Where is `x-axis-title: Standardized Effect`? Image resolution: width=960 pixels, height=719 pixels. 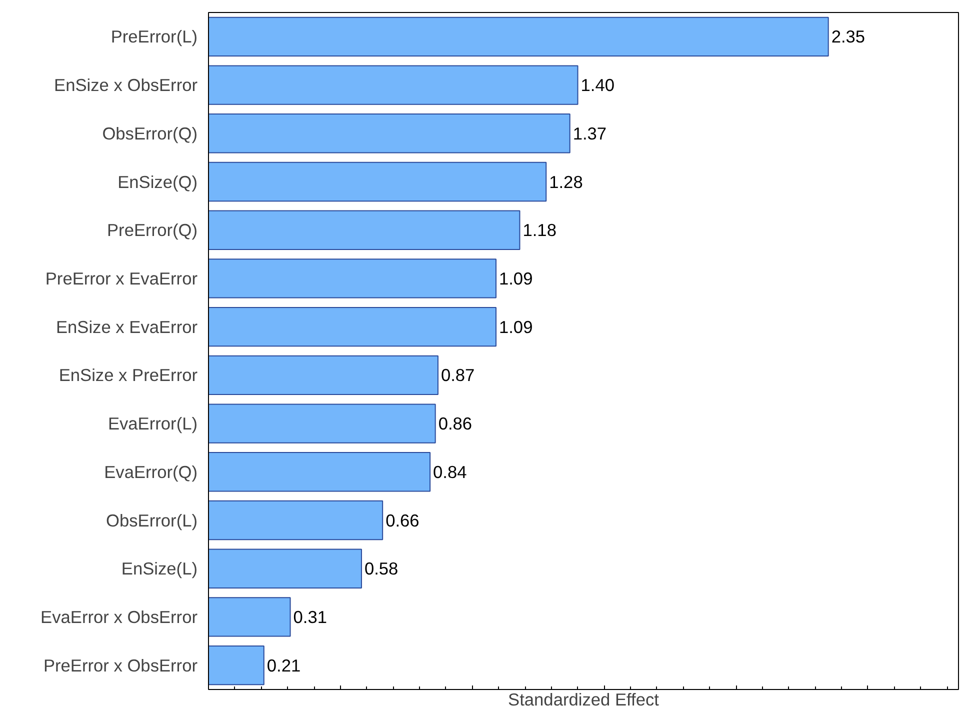 x-axis-title: Standardized Effect is located at coordinates (584, 700).